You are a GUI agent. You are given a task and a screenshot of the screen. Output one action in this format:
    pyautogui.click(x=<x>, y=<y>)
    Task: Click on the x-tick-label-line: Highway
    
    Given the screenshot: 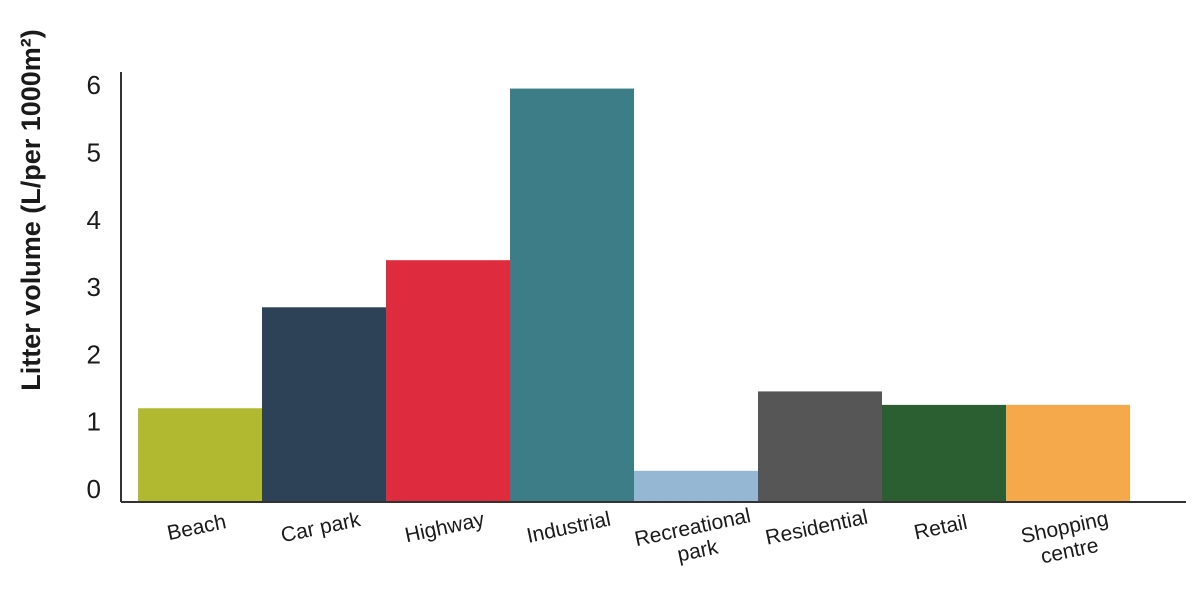 What is the action you would take?
    pyautogui.click(x=445, y=527)
    